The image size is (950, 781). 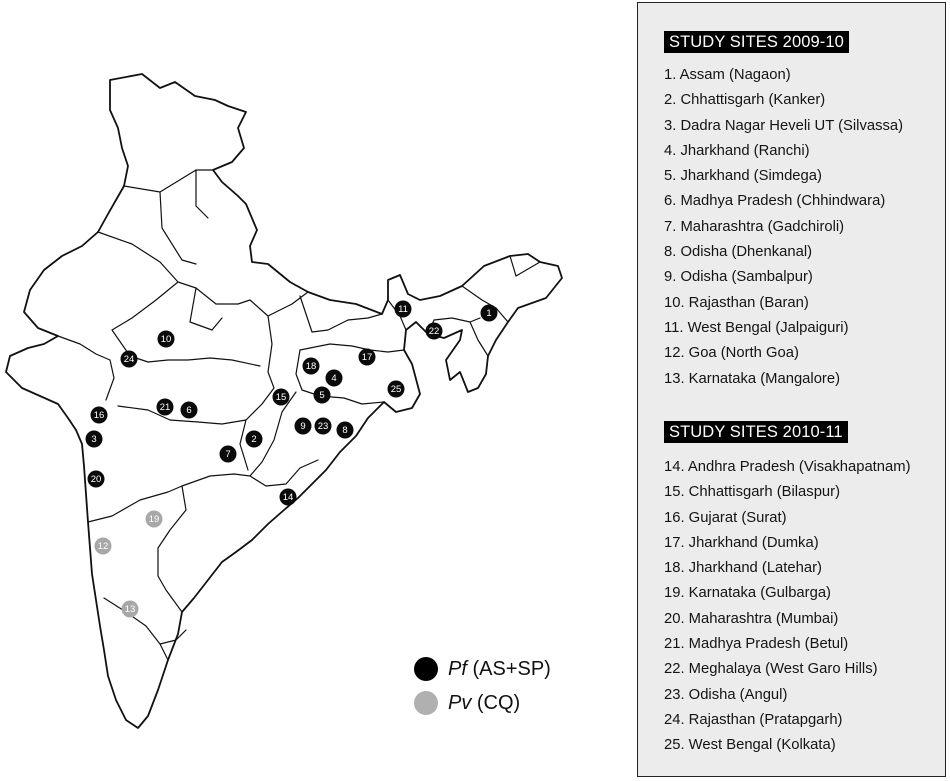 I want to click on site-marker-label: 18, so click(x=311, y=366).